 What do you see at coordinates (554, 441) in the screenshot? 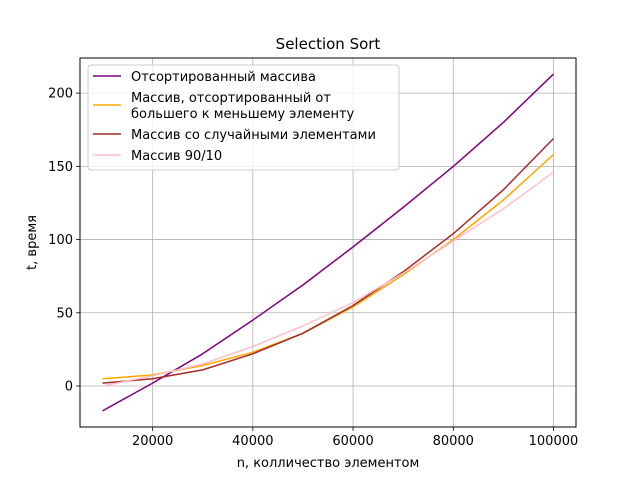
I see `x-tick-label: 100000` at bounding box center [554, 441].